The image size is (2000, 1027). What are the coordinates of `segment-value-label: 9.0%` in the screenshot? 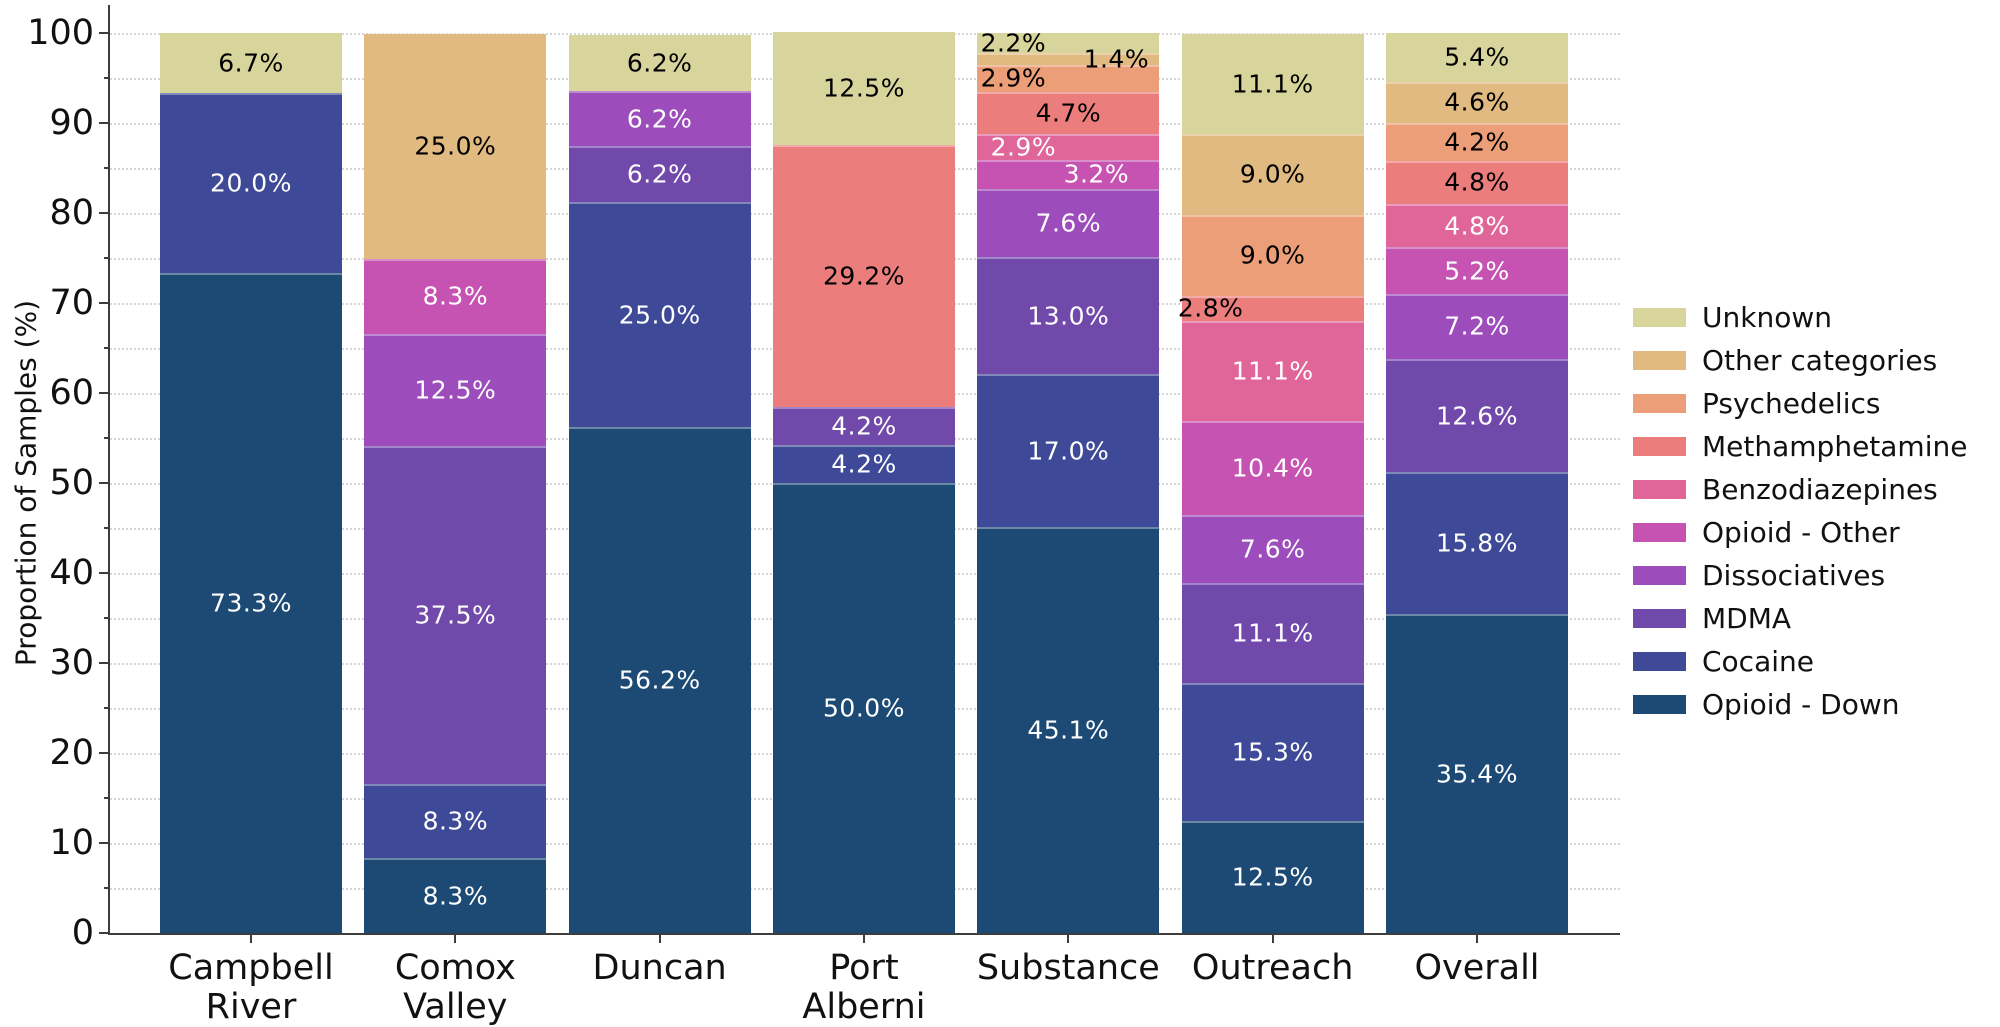 It's located at (1272, 255).